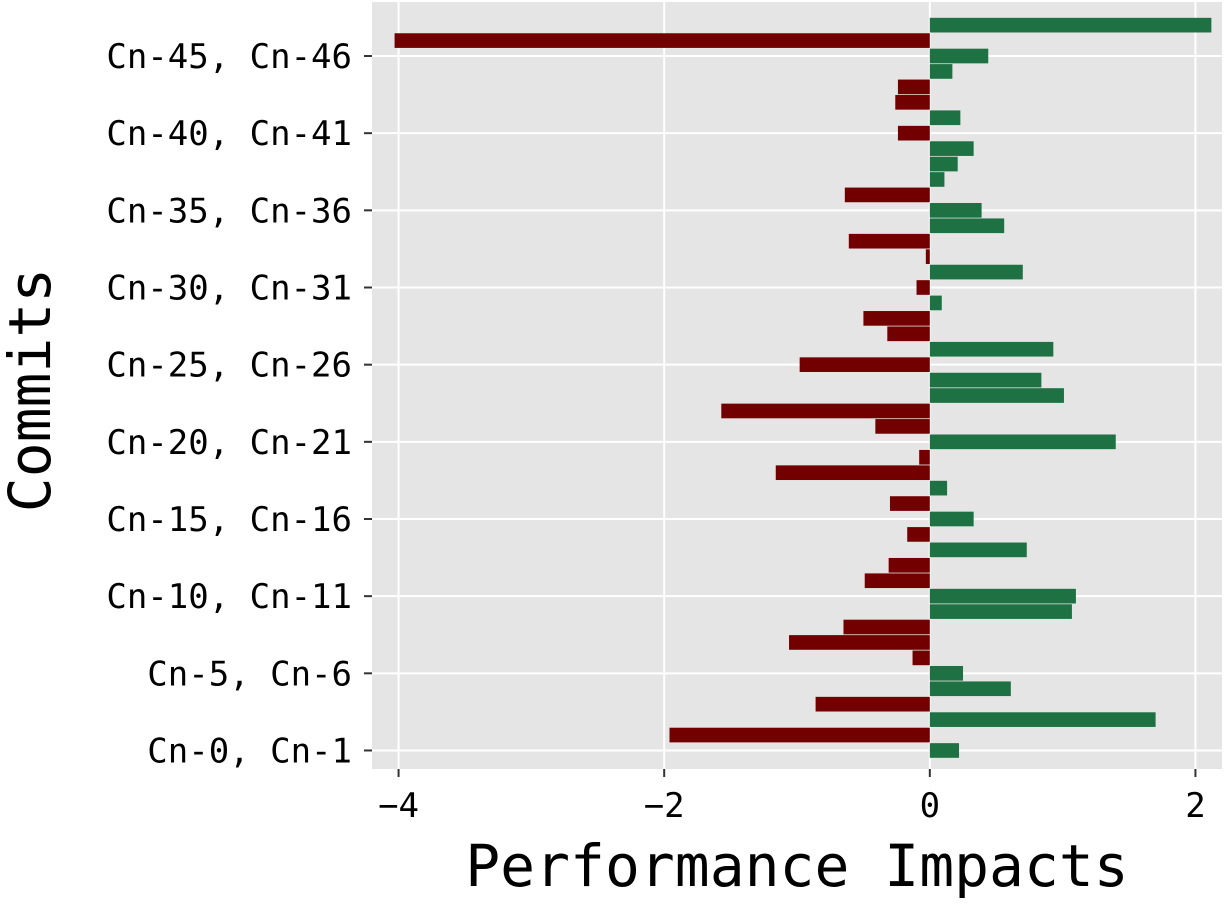 The image size is (1230, 910). What do you see at coordinates (792, 797) in the screenshot?
I see `x-axis-ticks: −4 −2 0 2` at bounding box center [792, 797].